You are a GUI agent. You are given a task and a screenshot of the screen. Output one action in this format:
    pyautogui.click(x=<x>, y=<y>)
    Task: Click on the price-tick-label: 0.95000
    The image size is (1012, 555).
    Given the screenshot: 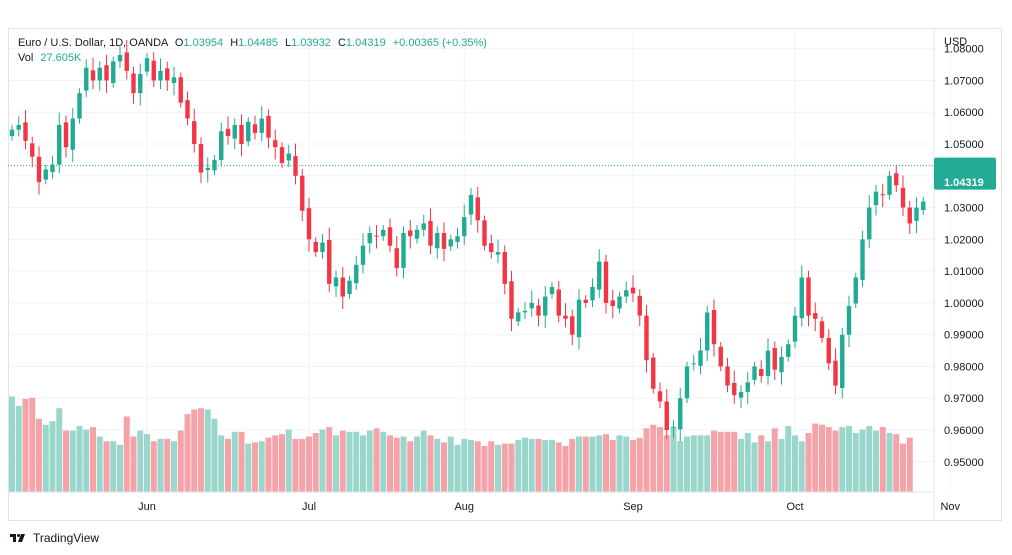 What is the action you would take?
    pyautogui.click(x=964, y=463)
    